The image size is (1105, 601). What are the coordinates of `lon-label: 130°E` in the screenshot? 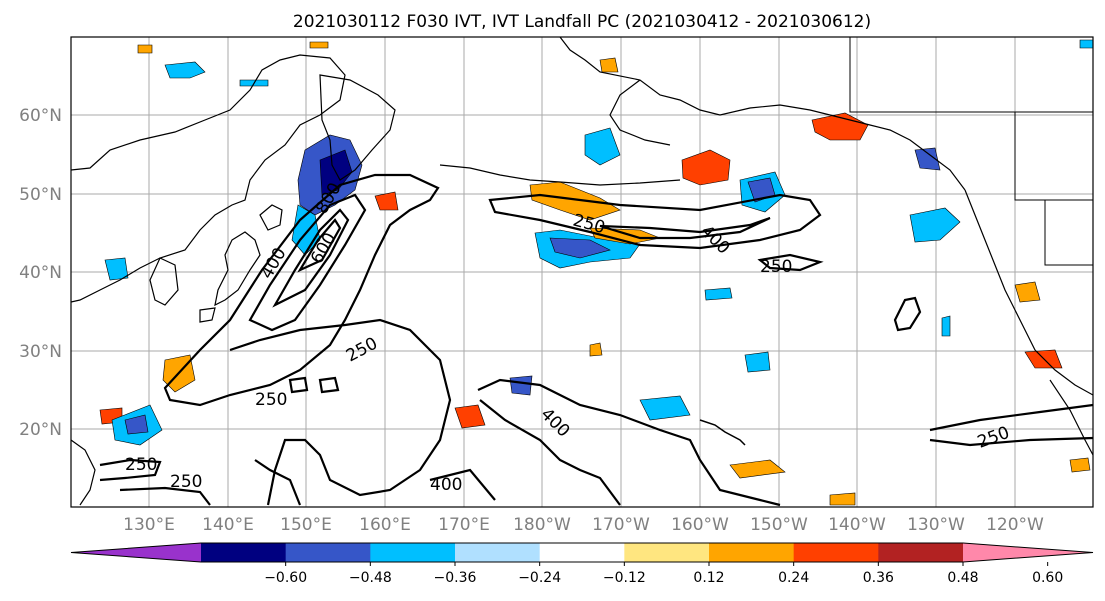 It's located at (149, 525).